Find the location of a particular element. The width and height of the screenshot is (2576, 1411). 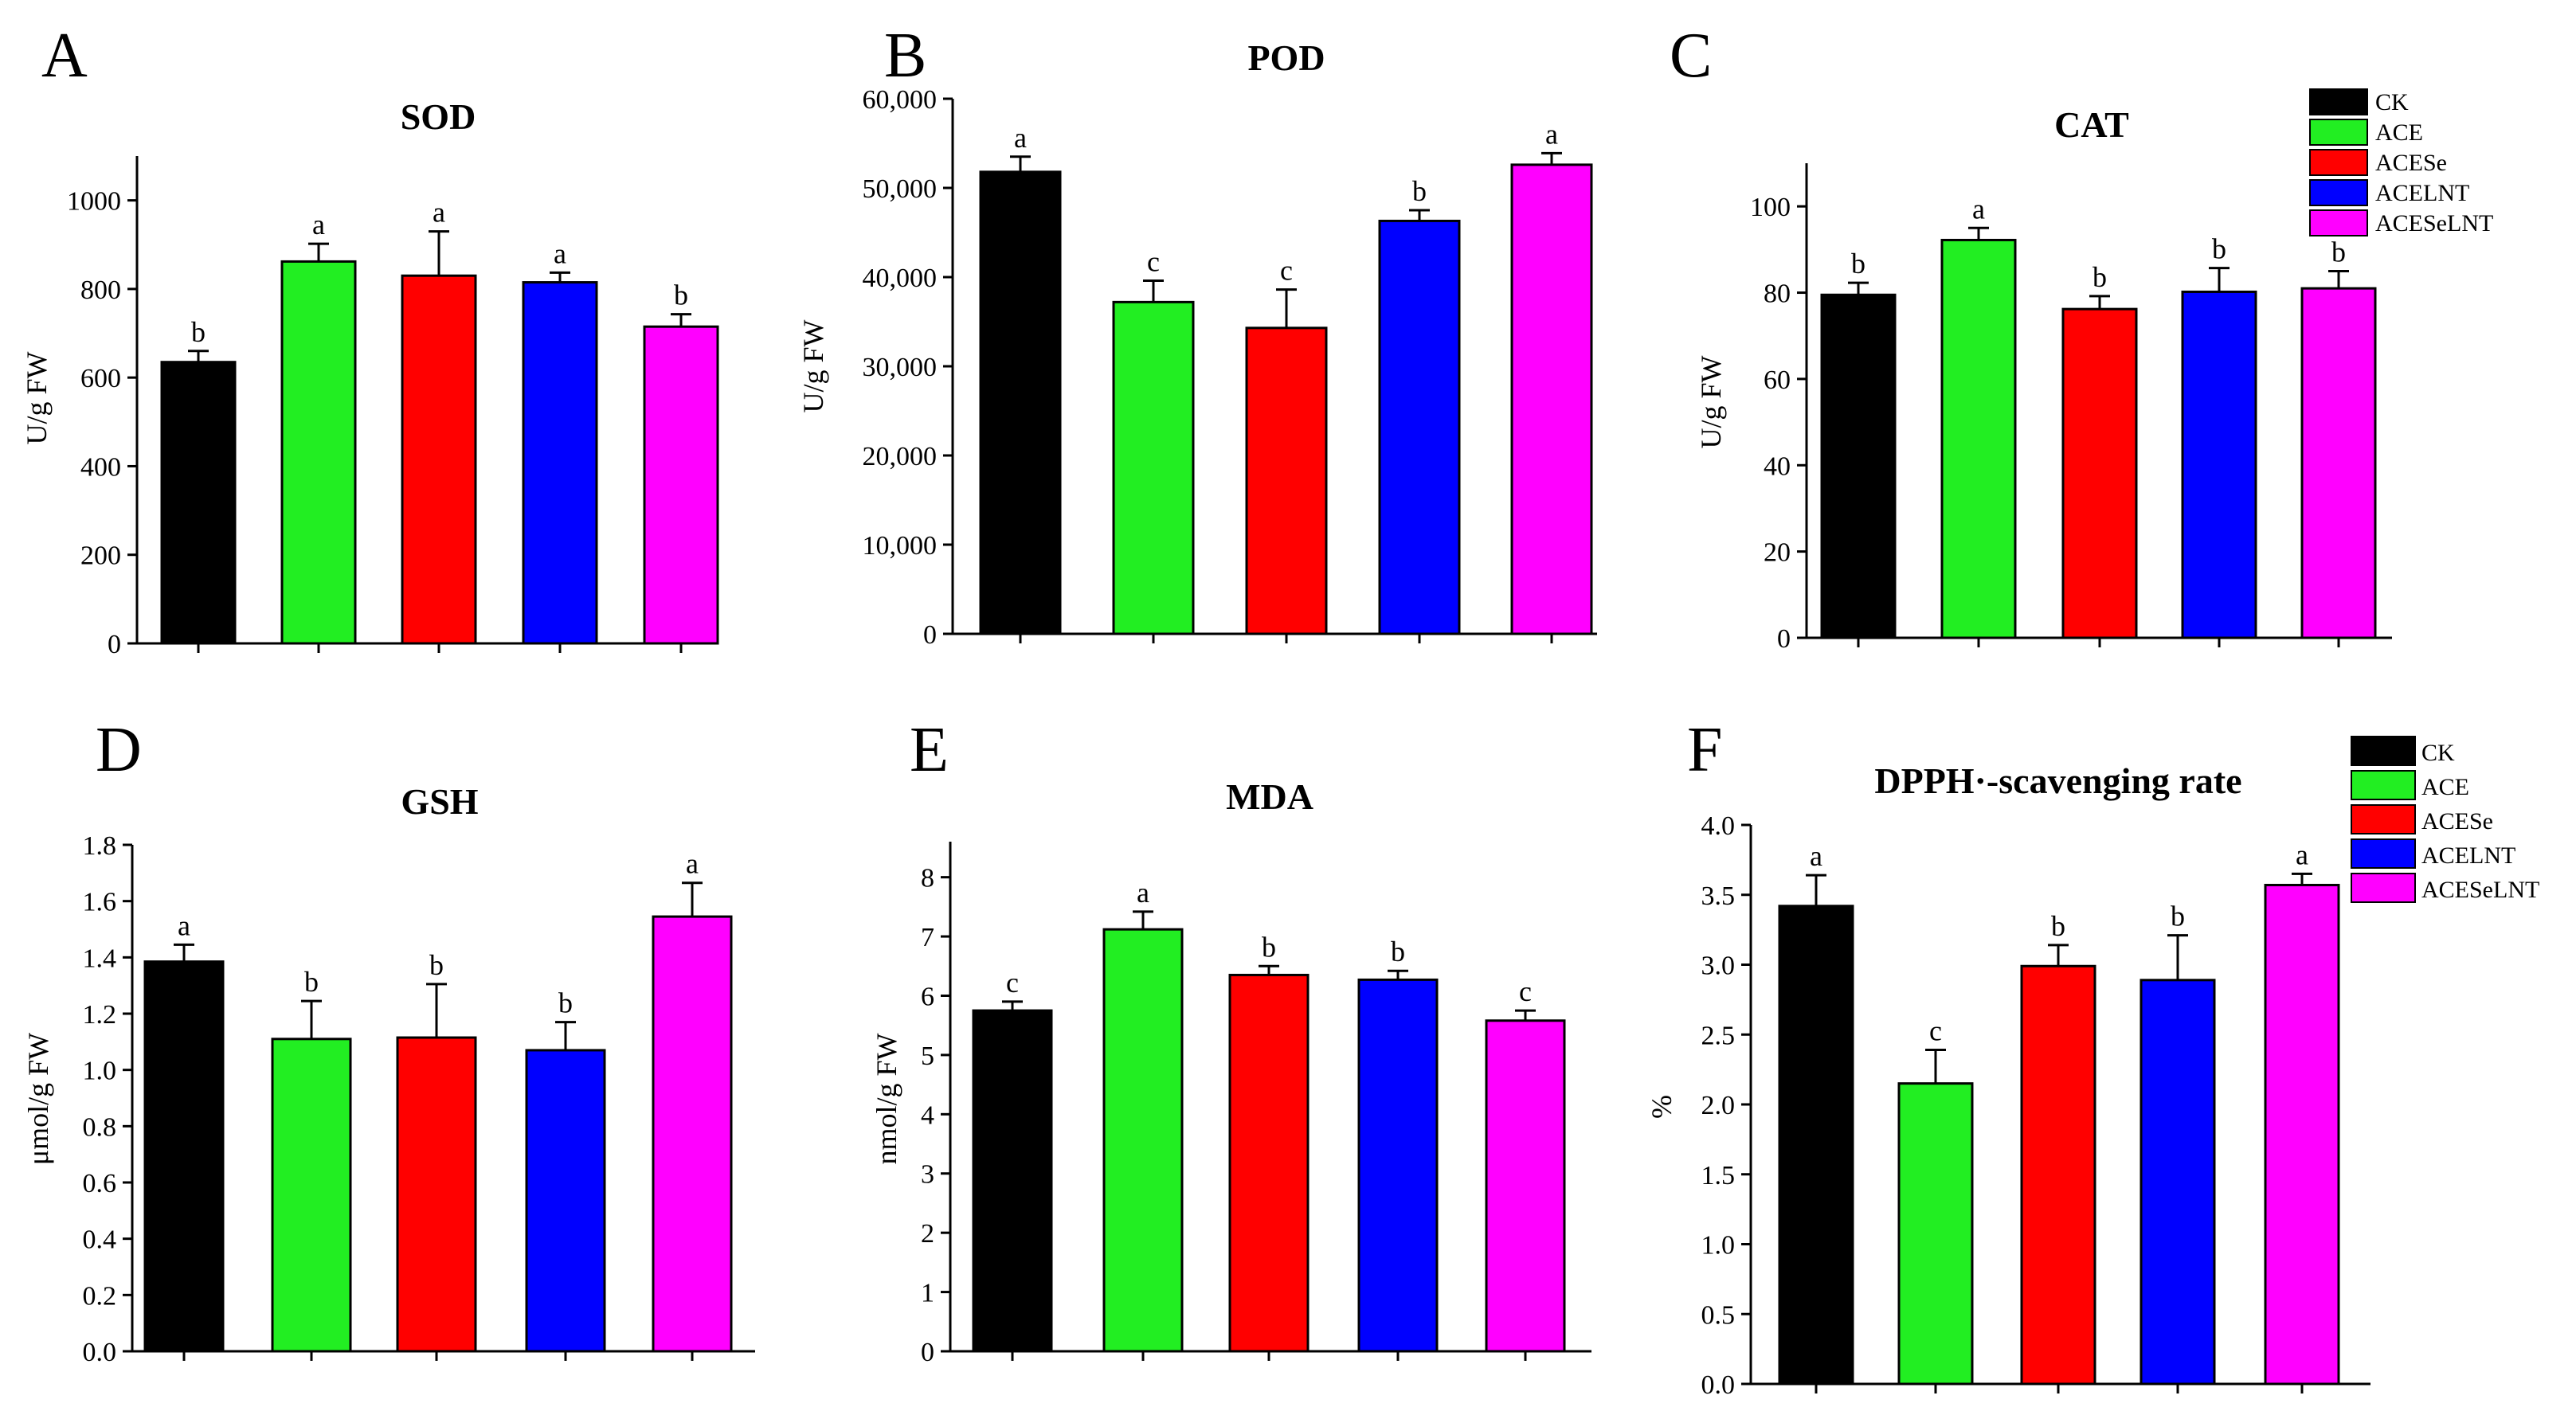

y-tick-label: 0.5 is located at coordinates (1718, 1315).